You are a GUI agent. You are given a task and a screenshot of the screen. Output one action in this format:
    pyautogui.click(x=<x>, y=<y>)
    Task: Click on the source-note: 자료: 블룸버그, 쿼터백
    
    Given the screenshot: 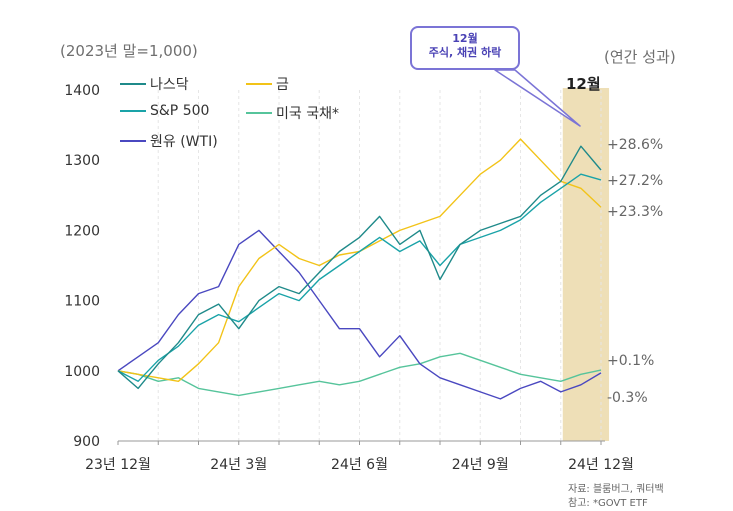 What is the action you would take?
    pyautogui.click(x=616, y=489)
    